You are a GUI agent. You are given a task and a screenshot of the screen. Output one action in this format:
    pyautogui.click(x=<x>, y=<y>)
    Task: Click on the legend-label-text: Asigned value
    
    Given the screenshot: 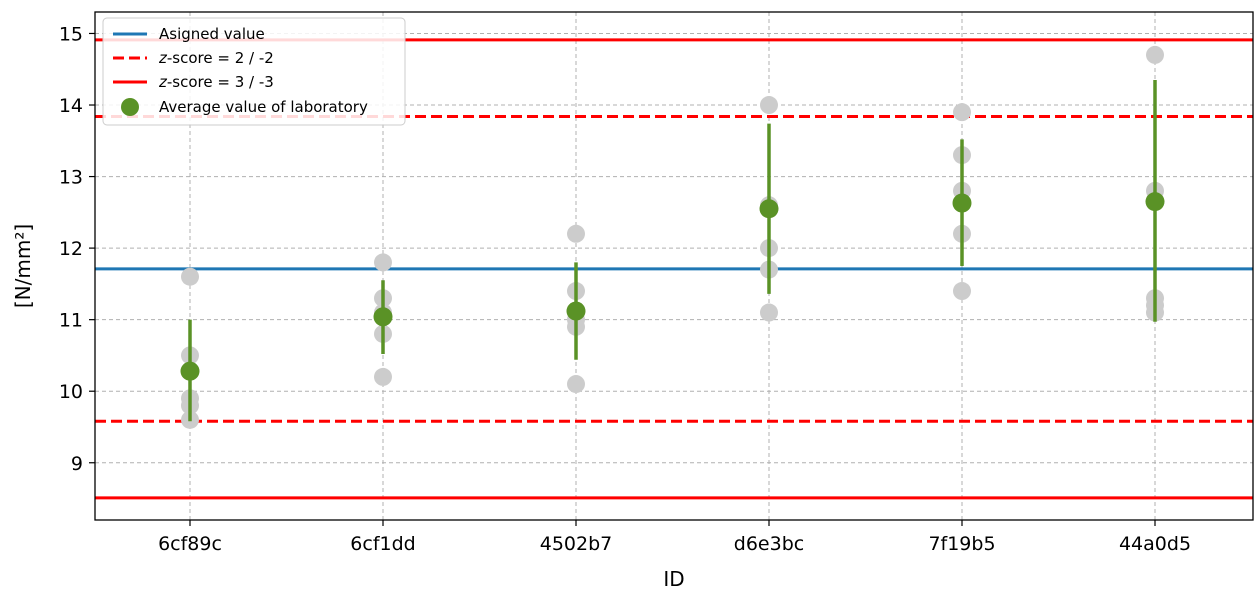 What is the action you would take?
    pyautogui.click(x=212, y=34)
    